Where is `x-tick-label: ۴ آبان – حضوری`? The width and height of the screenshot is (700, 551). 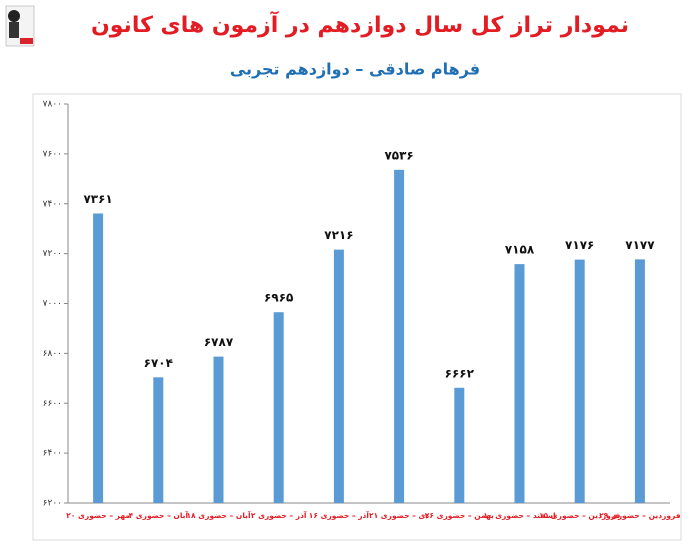 x-tick-label: ۴ آبان – حضوری is located at coordinates (159, 515).